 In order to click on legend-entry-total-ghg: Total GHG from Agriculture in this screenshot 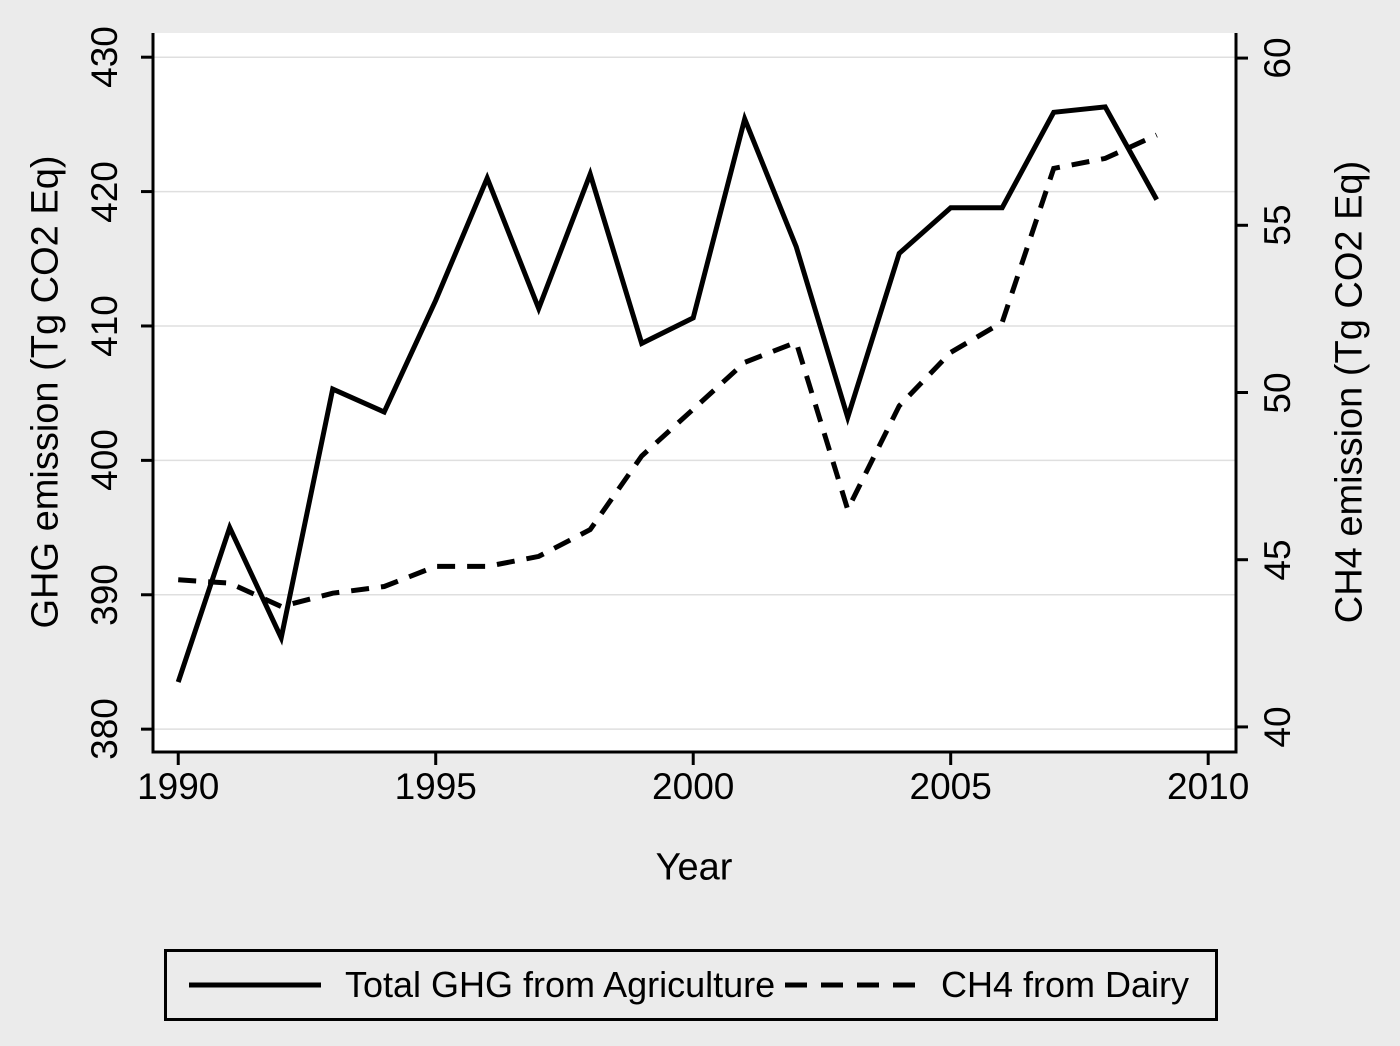, I will do `click(482, 985)`.